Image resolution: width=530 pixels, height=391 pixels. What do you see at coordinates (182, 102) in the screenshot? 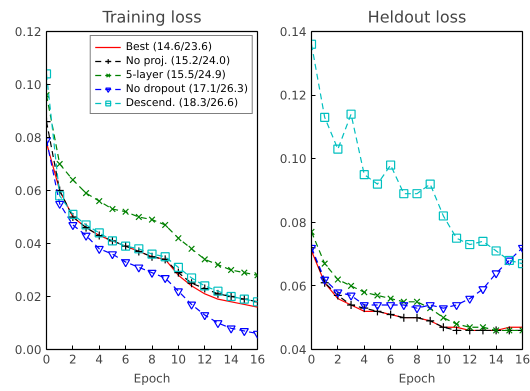
I see `legend-label: Descend. (18.3/26.6)` at bounding box center [182, 102].